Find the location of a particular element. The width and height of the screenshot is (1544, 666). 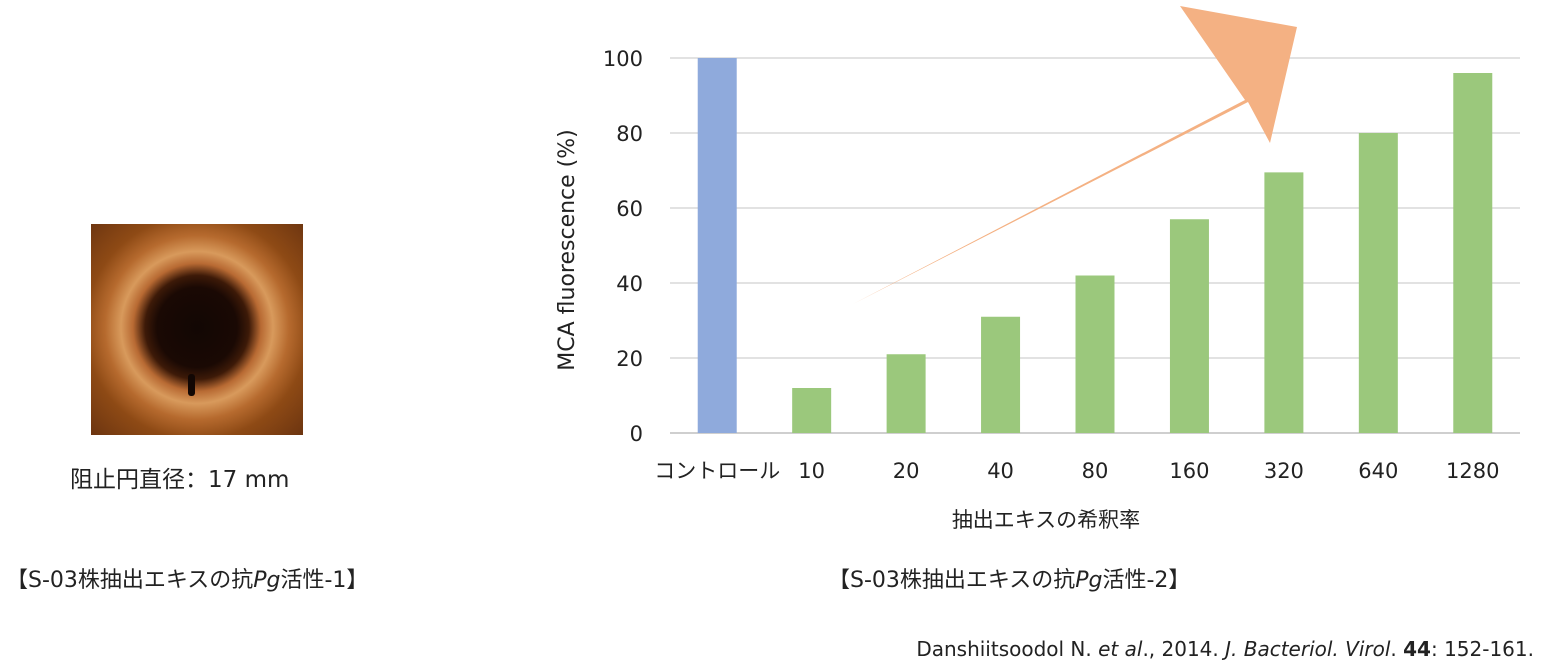

figure-caption-1: 【S-03株抽出エキスの抗Pg活性-1】 is located at coordinates (187, 578).